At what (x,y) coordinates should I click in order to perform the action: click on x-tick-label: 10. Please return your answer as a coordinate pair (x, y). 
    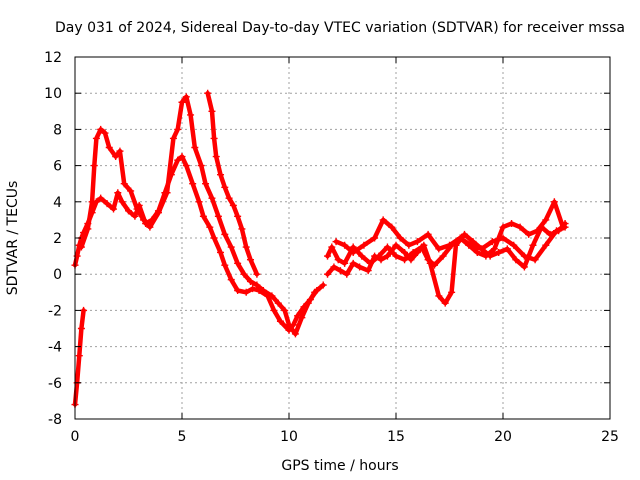
    Looking at the image, I should click on (289, 437).